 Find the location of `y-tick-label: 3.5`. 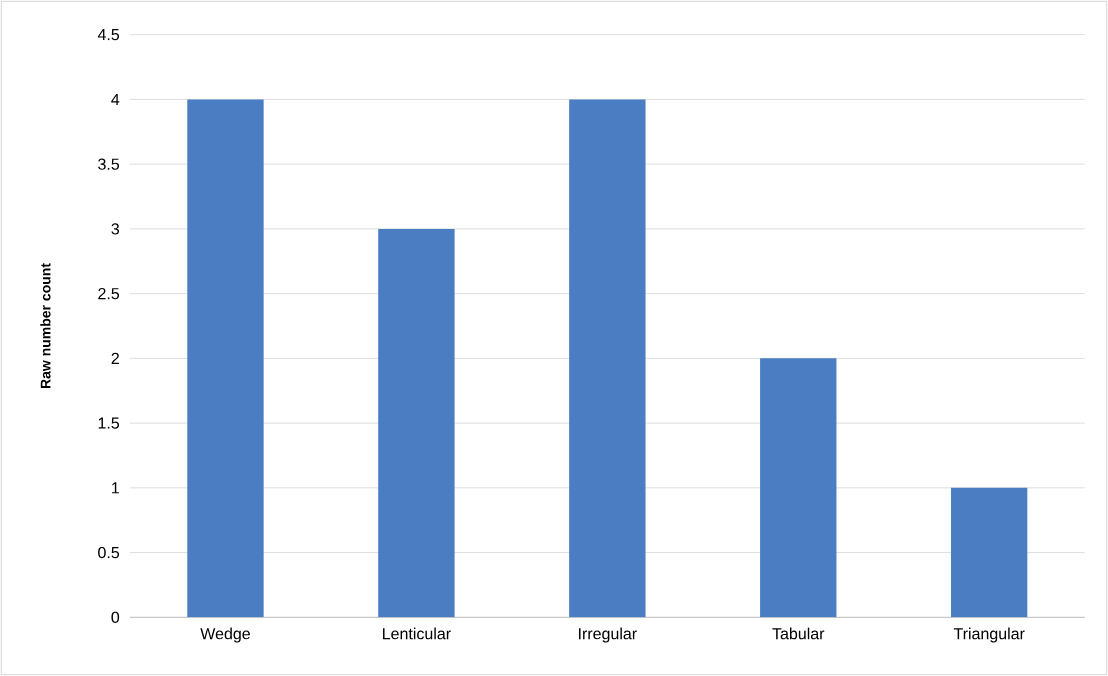

y-tick-label: 3.5 is located at coordinates (109, 164).